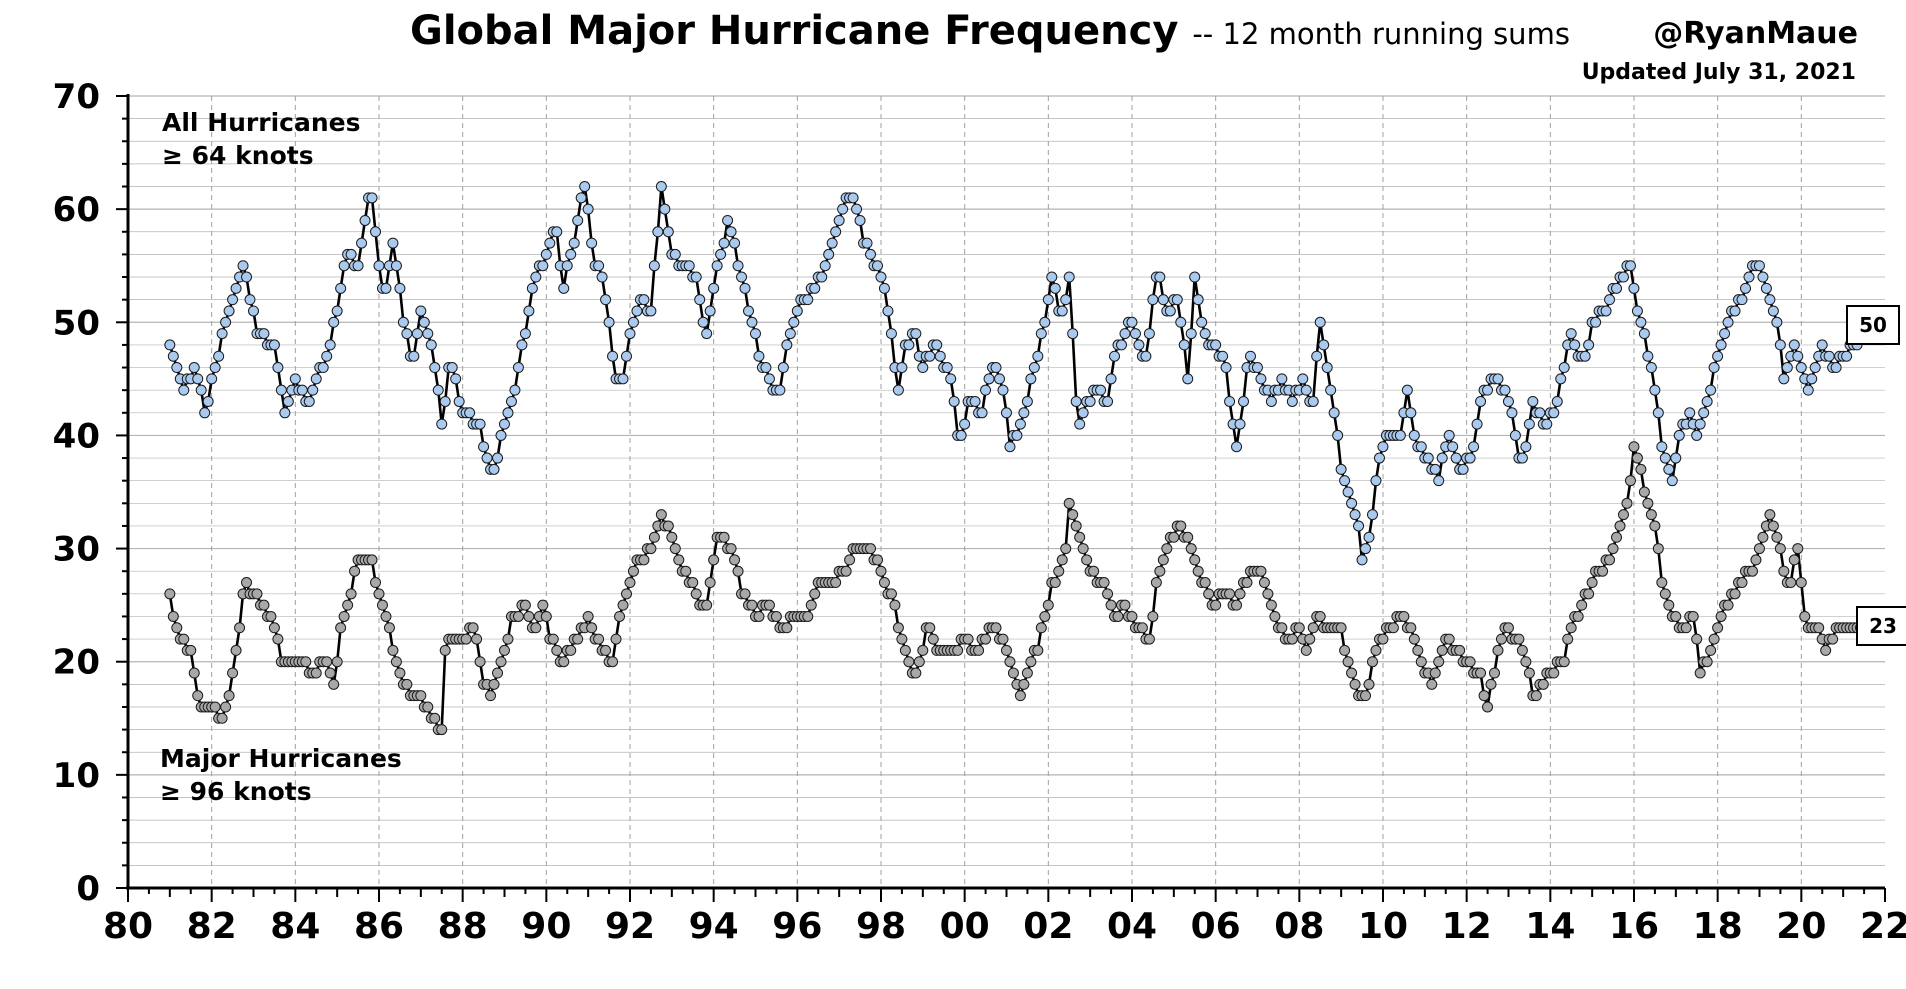  What do you see at coordinates (76, 663) in the screenshot?
I see `y-tick-label: 20` at bounding box center [76, 663].